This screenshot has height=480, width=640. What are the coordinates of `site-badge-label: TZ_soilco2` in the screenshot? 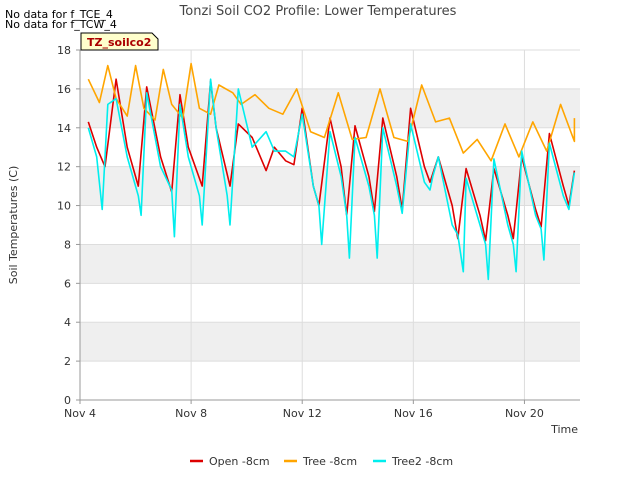 It's located at (119, 42).